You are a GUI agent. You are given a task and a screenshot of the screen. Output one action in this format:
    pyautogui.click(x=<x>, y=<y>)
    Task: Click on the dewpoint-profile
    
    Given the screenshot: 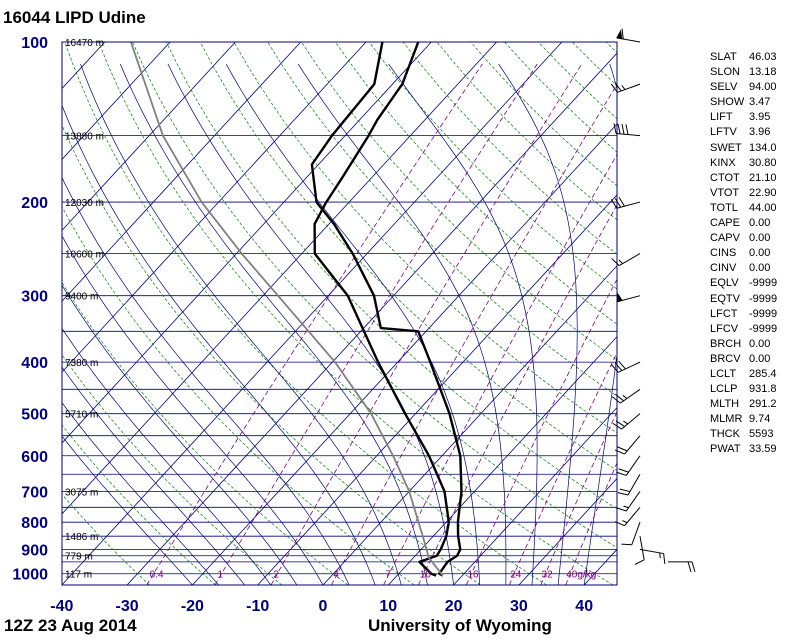 What is the action you would take?
    pyautogui.click(x=381, y=309)
    